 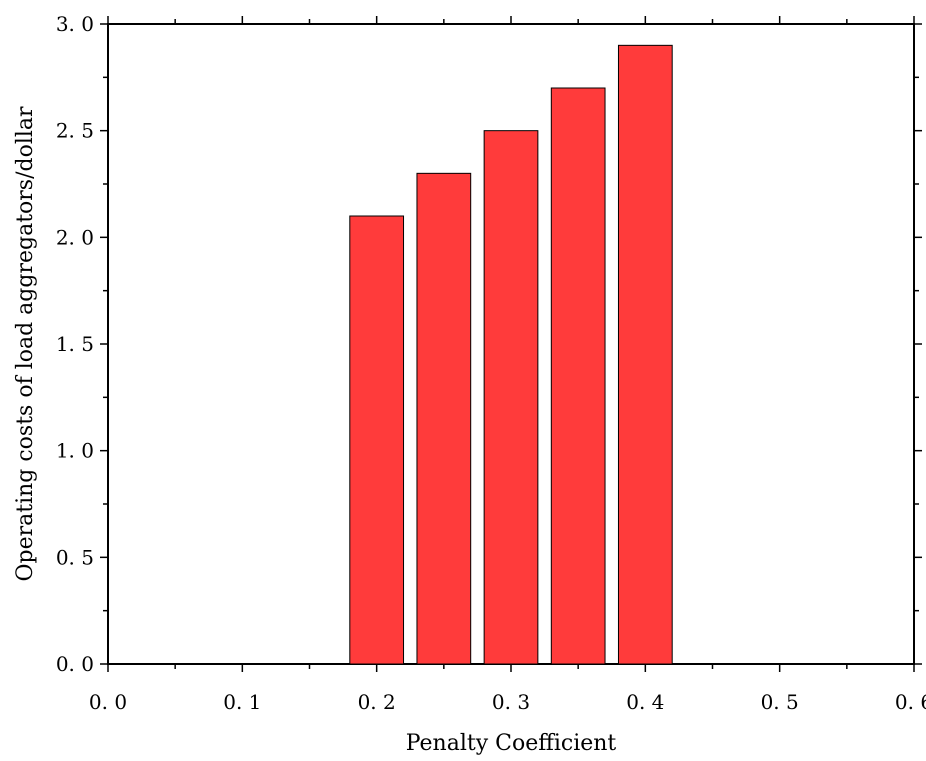 I want to click on x-tick-label: 0. 2, so click(x=377, y=702).